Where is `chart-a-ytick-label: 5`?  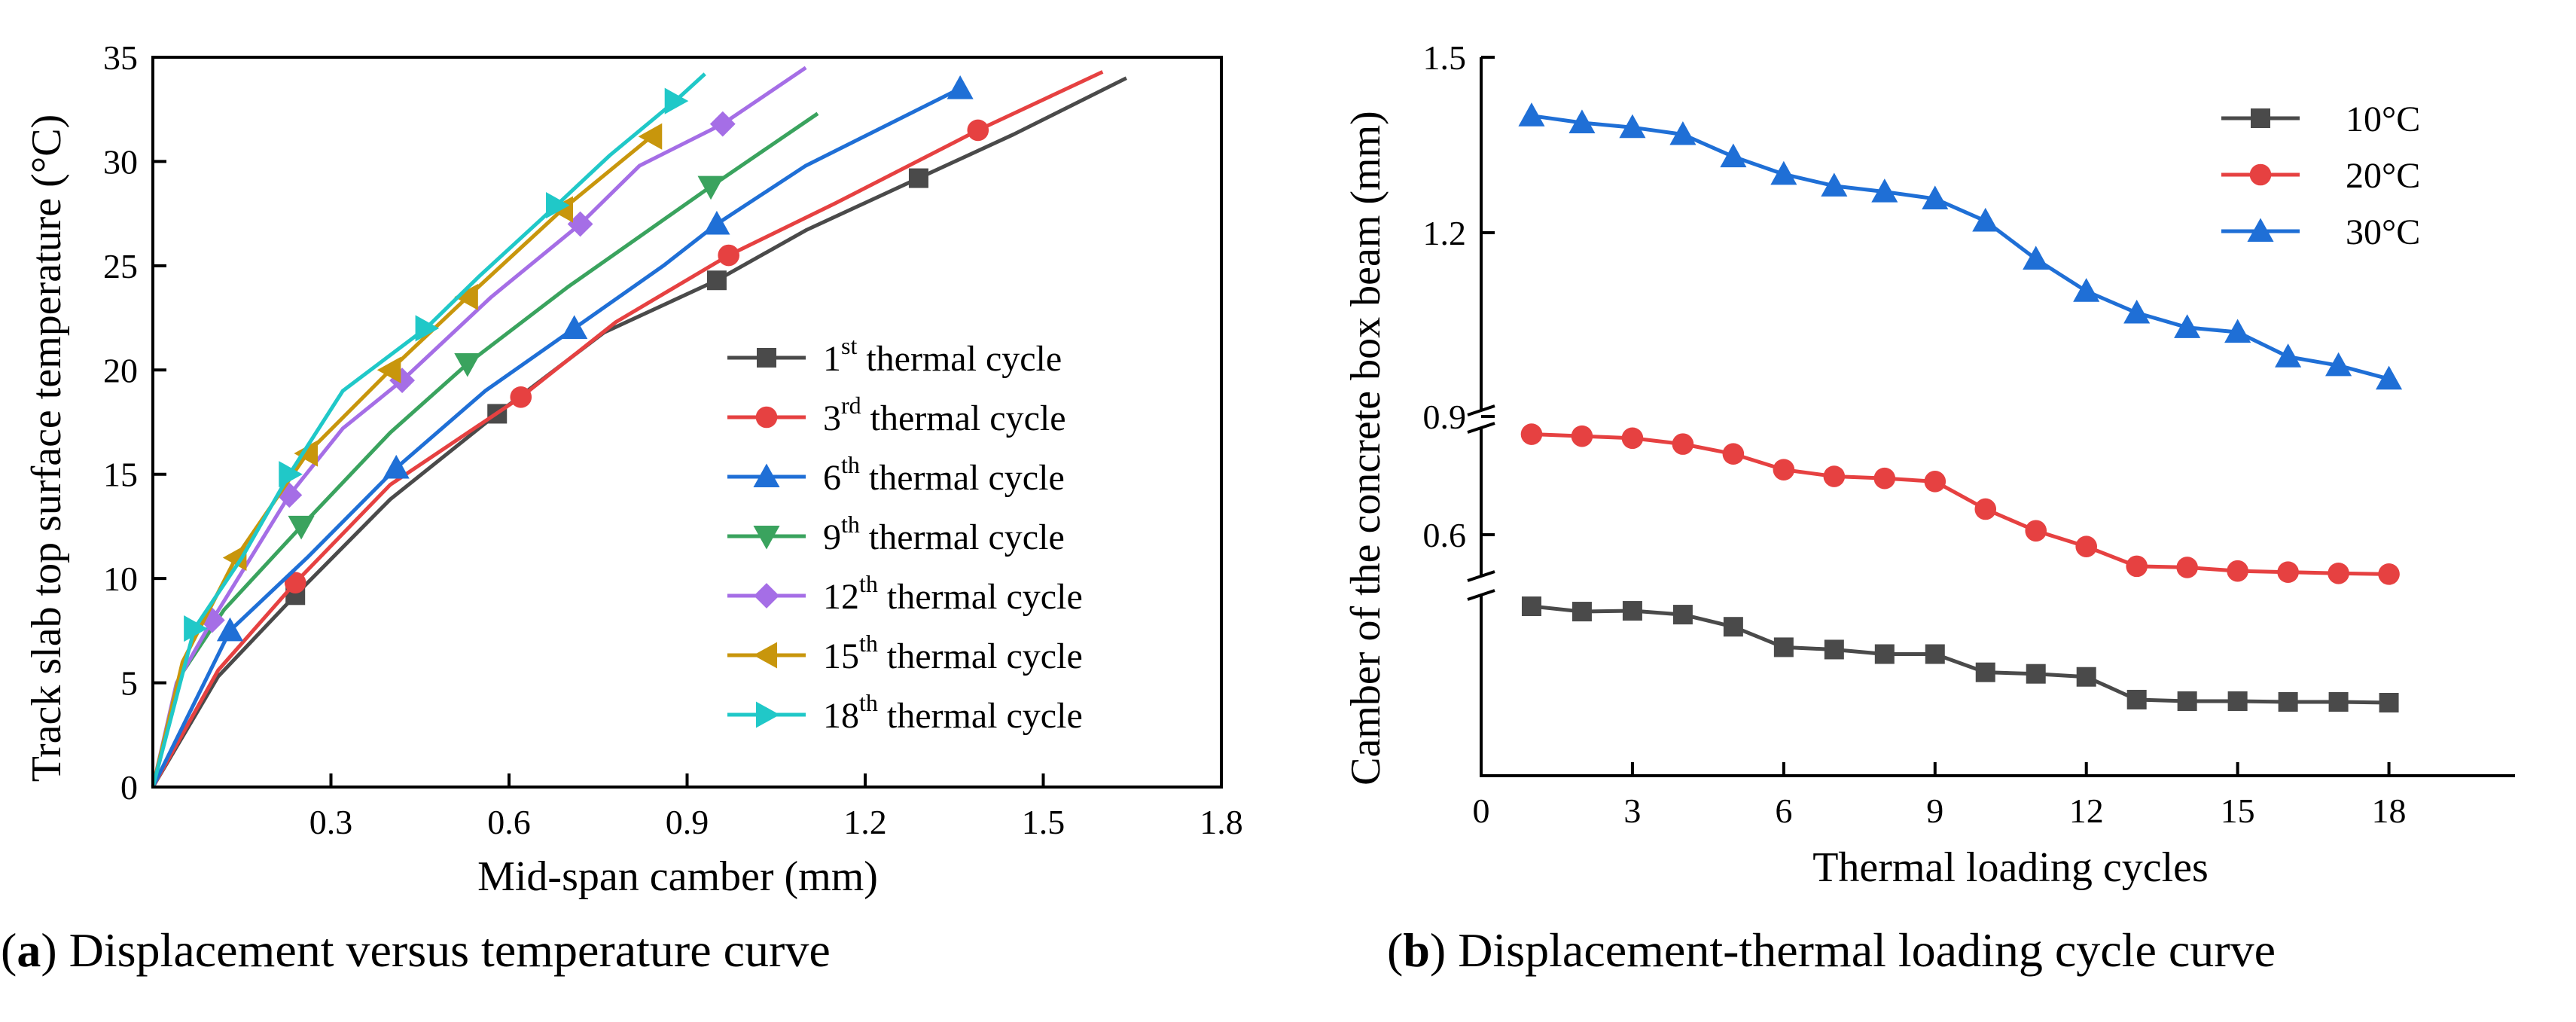
chart-a-ytick-label: 5 is located at coordinates (129, 683).